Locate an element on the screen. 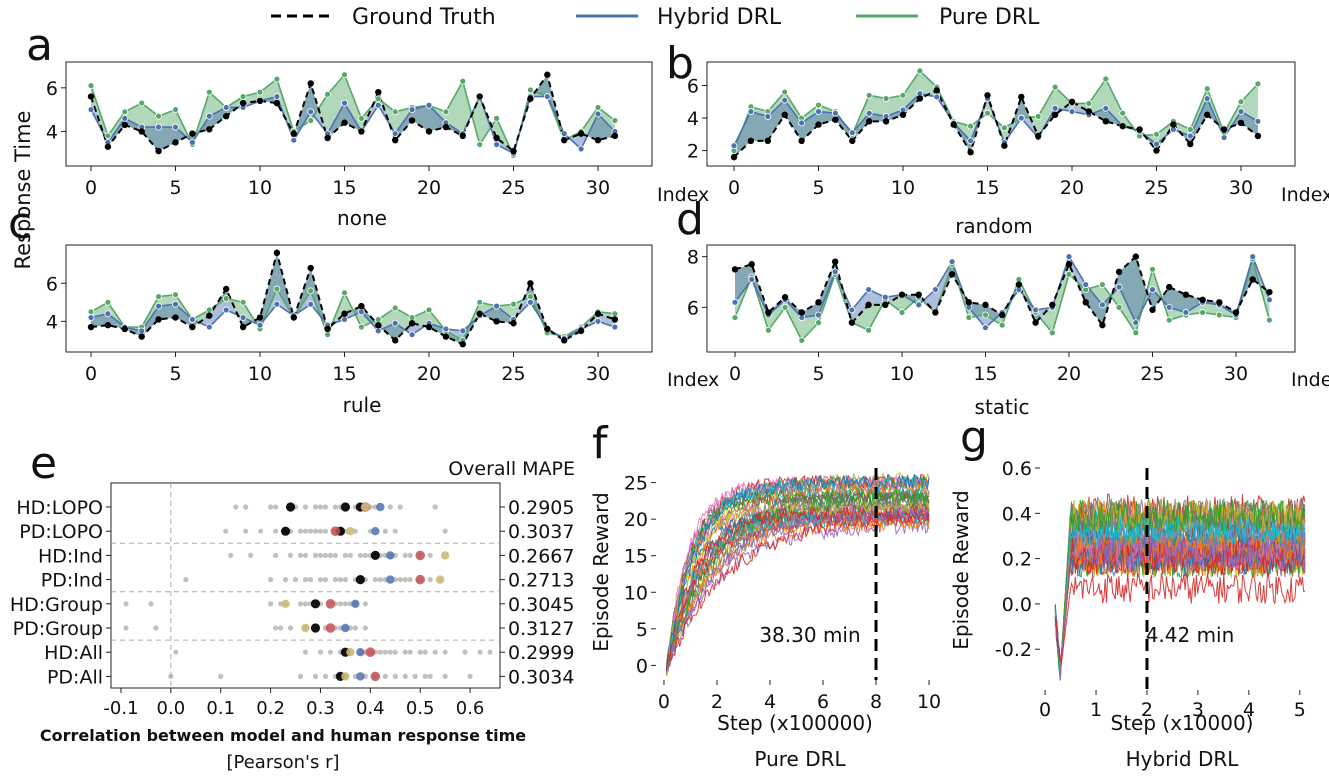  panel-a-chart: 0 5 10 15 20 25 30 4 6 Index none is located at coordinates (377, 145).